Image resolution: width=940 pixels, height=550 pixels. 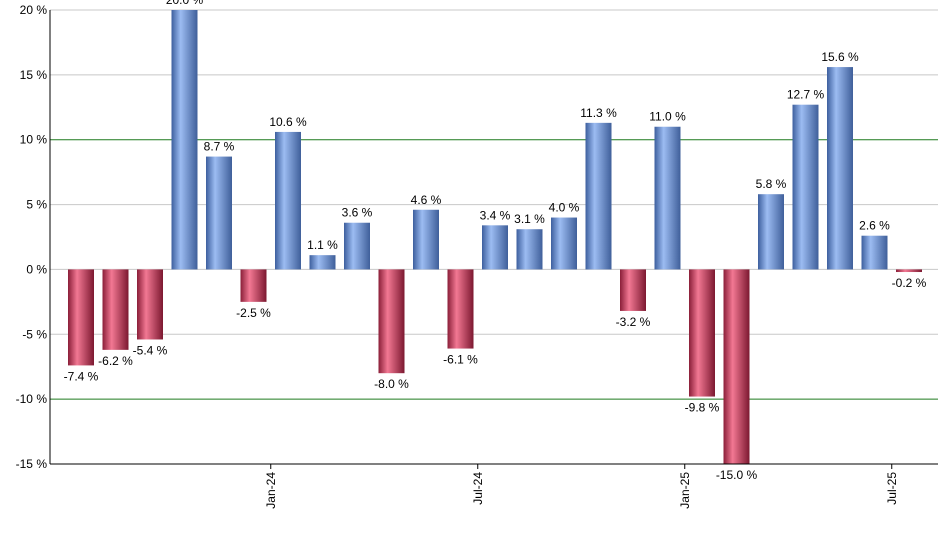 I want to click on data-label: 10.6 %, so click(x=288, y=122).